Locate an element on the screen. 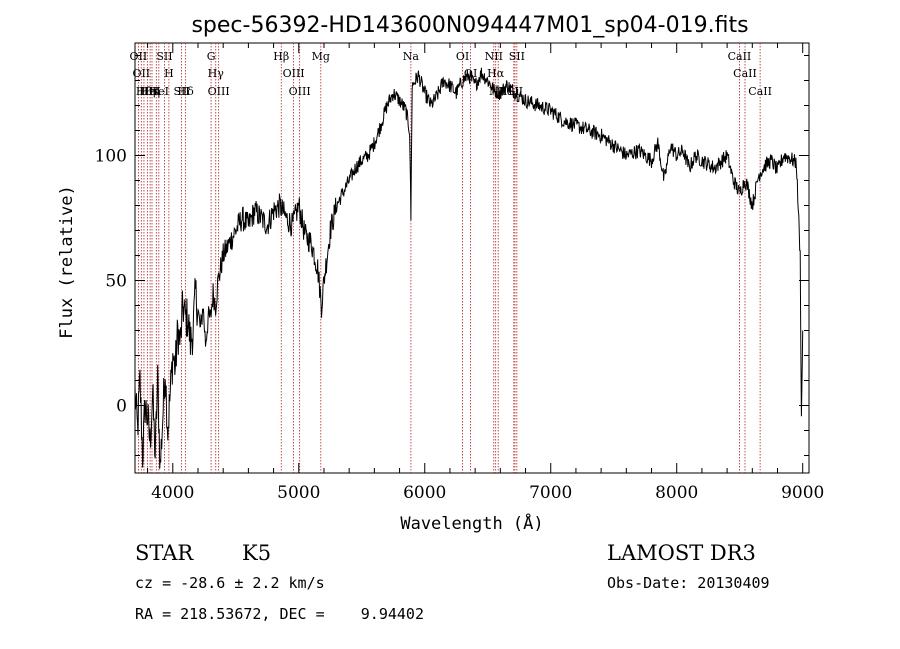  spectral-line-label: G is located at coordinates (211, 56).